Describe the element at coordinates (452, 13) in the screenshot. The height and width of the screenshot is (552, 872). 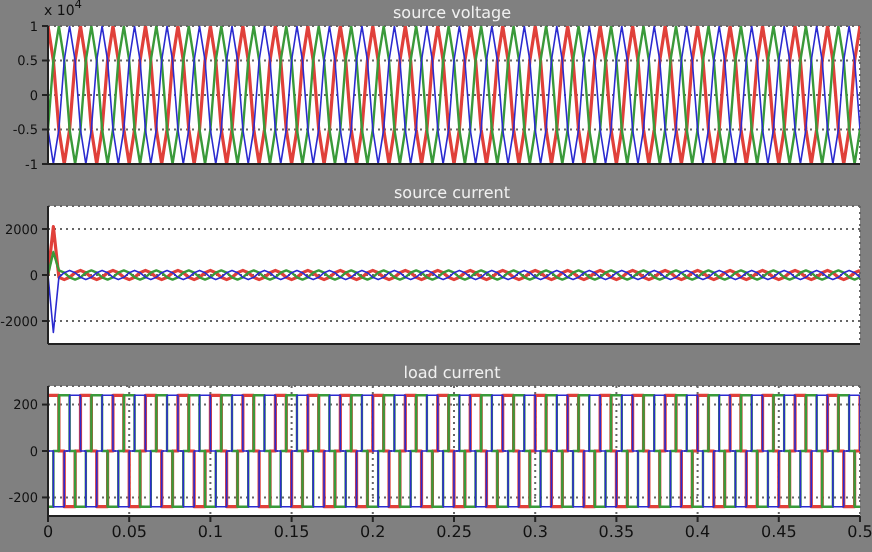
I see `chart-title: source voltage` at that location.